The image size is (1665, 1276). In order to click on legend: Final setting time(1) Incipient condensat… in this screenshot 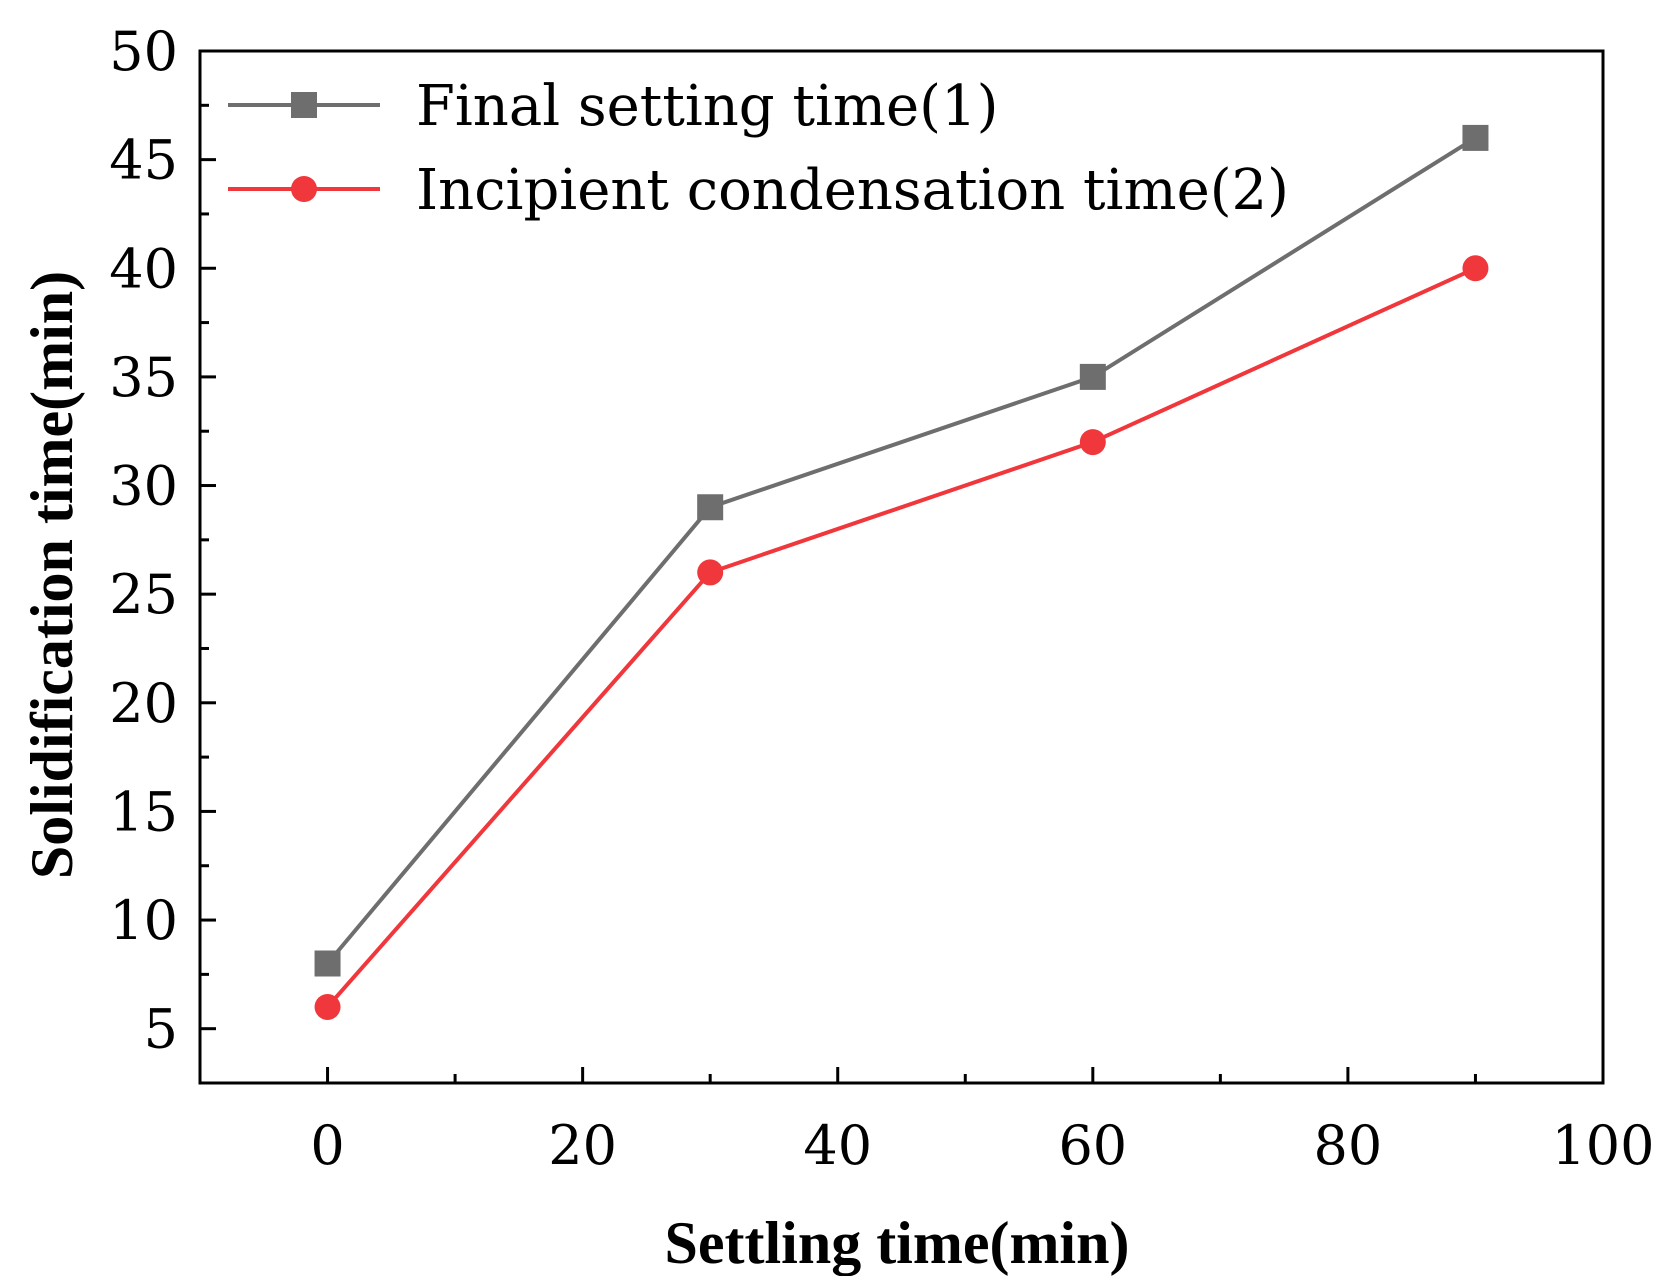, I will do `click(758, 148)`.